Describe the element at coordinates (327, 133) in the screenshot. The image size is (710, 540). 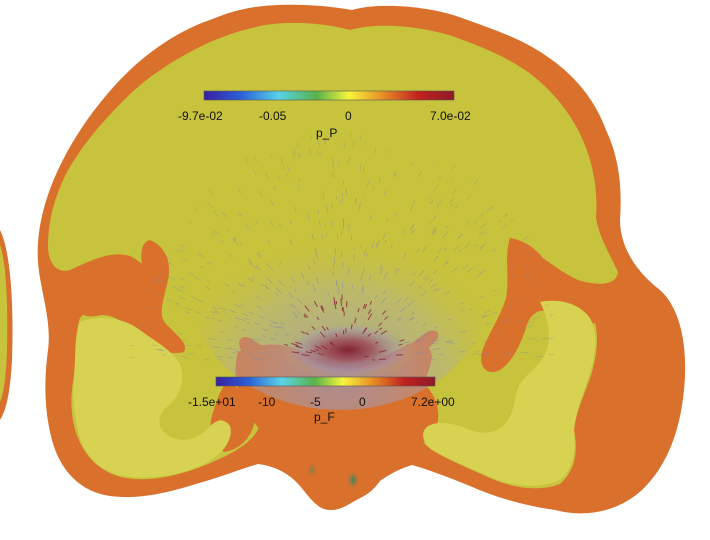
I see `colorbar-p-P-title: p_P` at that location.